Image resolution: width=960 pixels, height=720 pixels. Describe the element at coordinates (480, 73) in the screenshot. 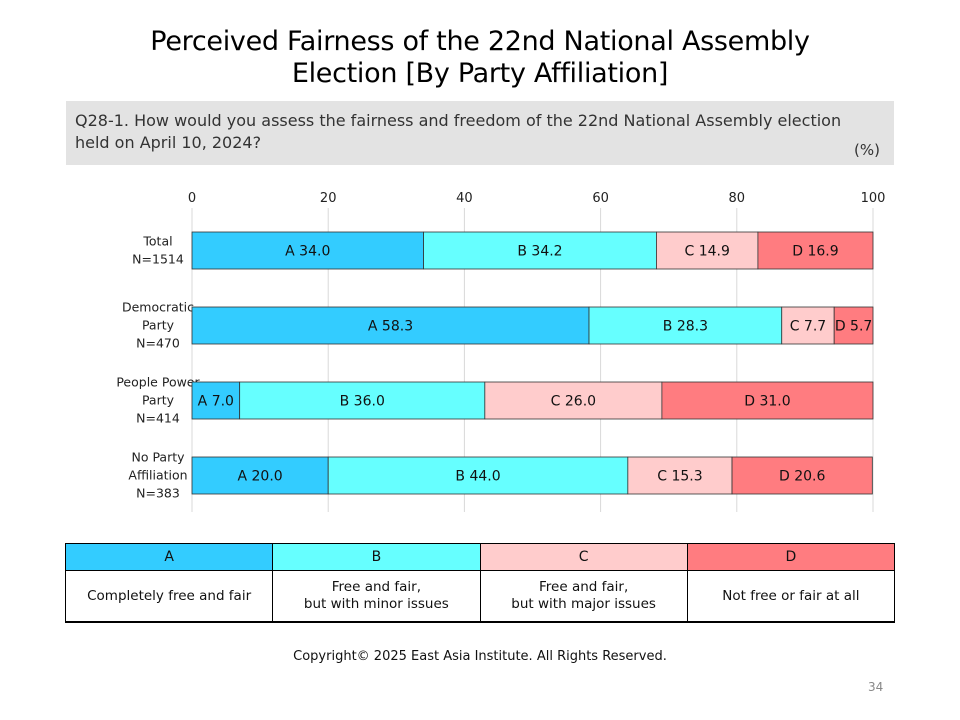

I see `title-line-2: Election [By Party Affiliation]` at that location.